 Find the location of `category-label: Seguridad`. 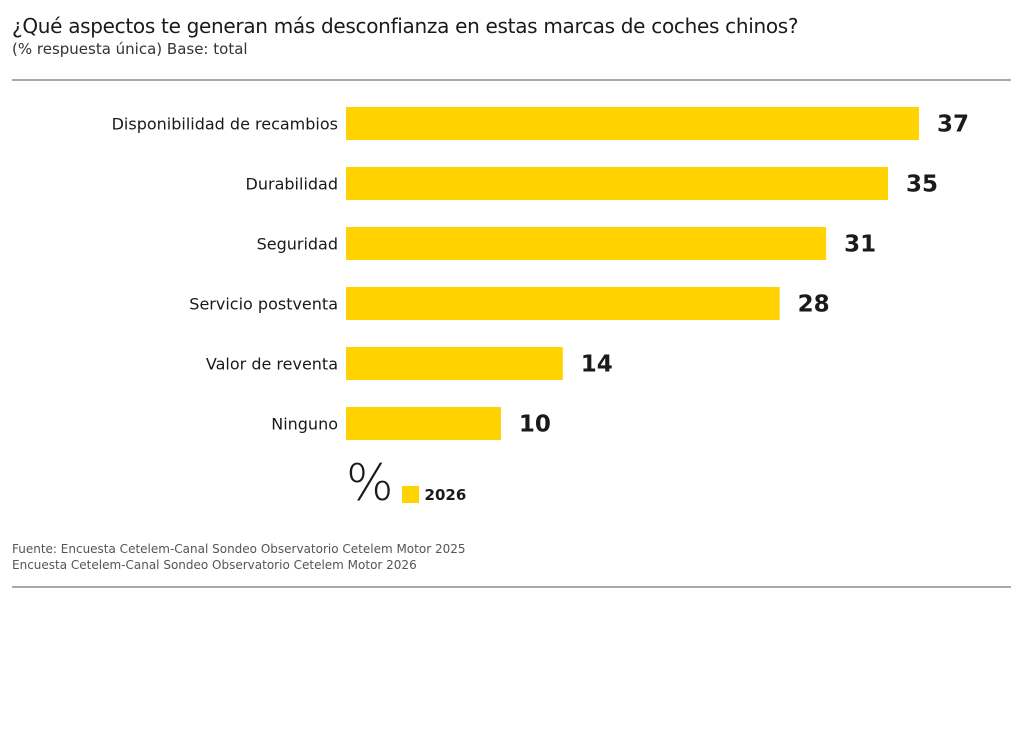

category-label: Seguridad is located at coordinates (297, 244).